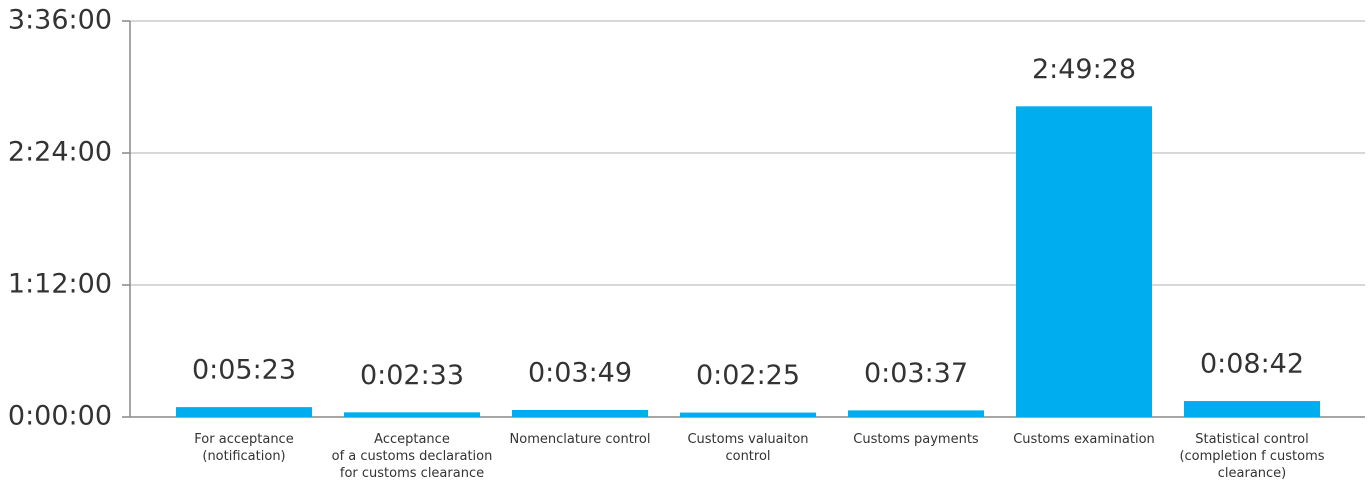 The width and height of the screenshot is (1370, 486). Describe the element at coordinates (1252, 364) in the screenshot. I see `value-label: 0:08:42` at that location.